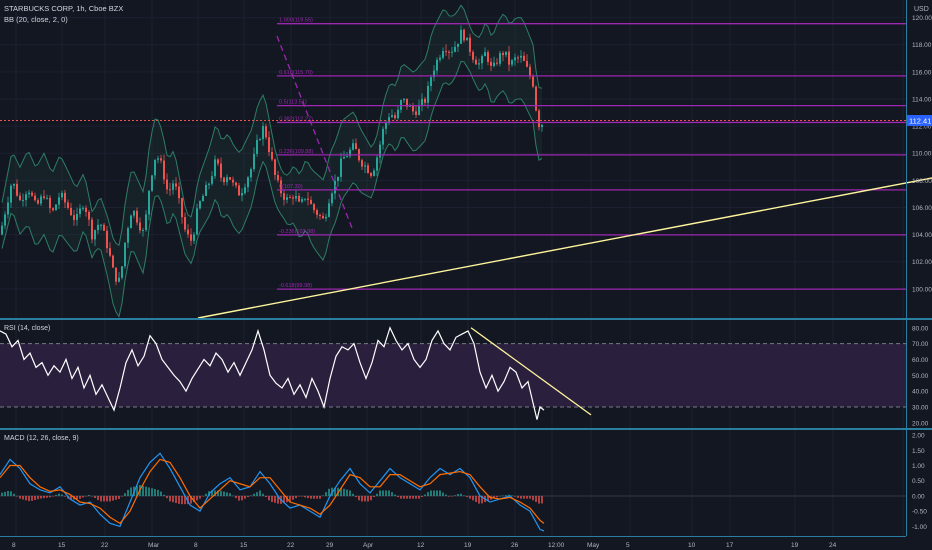  What do you see at coordinates (453, 536) in the screenshot?
I see `time-axis-border` at bounding box center [453, 536].